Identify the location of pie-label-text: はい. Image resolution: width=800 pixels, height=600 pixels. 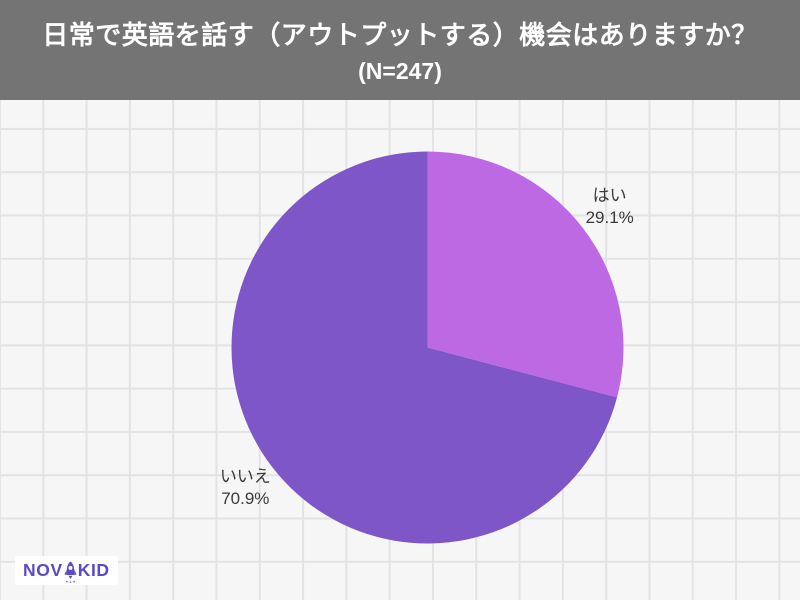
(609, 196).